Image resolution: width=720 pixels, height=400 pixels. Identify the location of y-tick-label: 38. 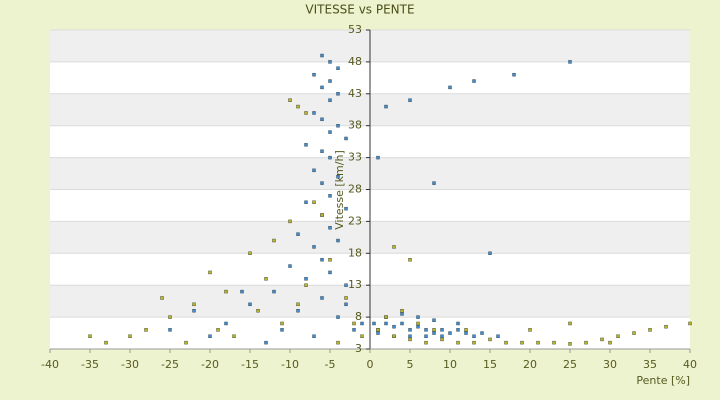
(355, 125).